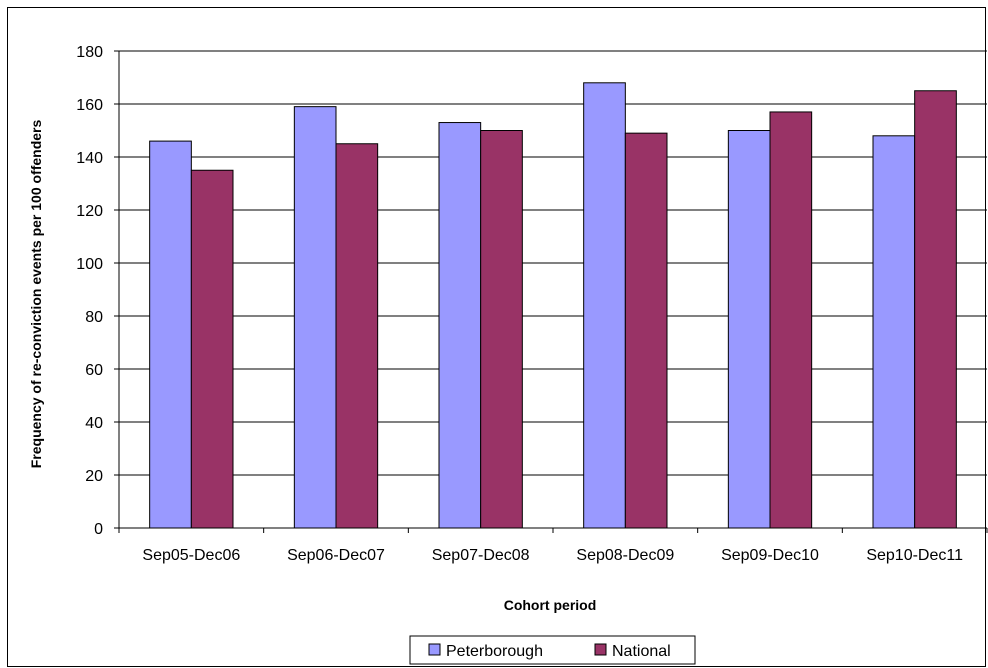 Image resolution: width=988 pixels, height=668 pixels. I want to click on y-tick-label: 160, so click(89, 105).